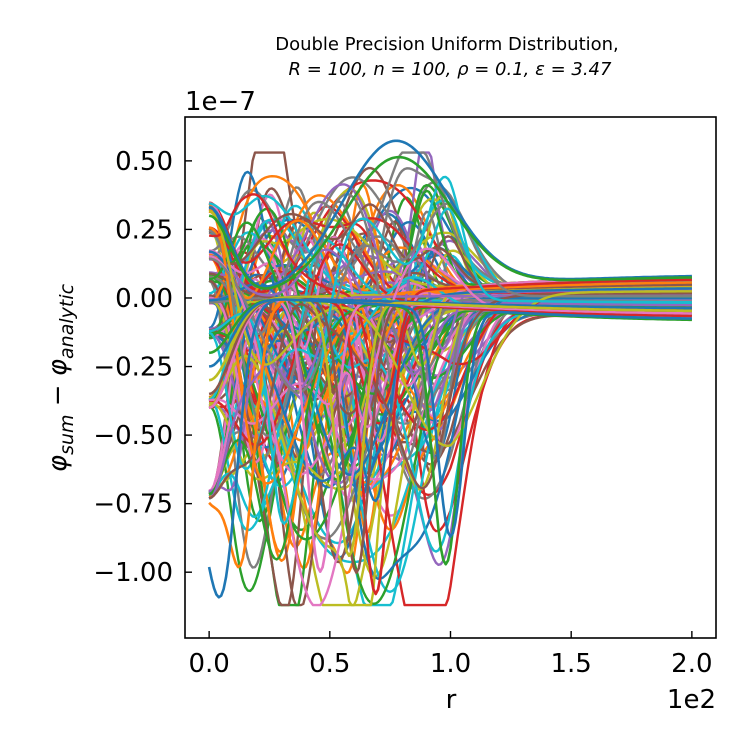 This screenshot has width=750, height=750. What do you see at coordinates (144, 299) in the screenshot?
I see `y-tick-label: 0.00` at bounding box center [144, 299].